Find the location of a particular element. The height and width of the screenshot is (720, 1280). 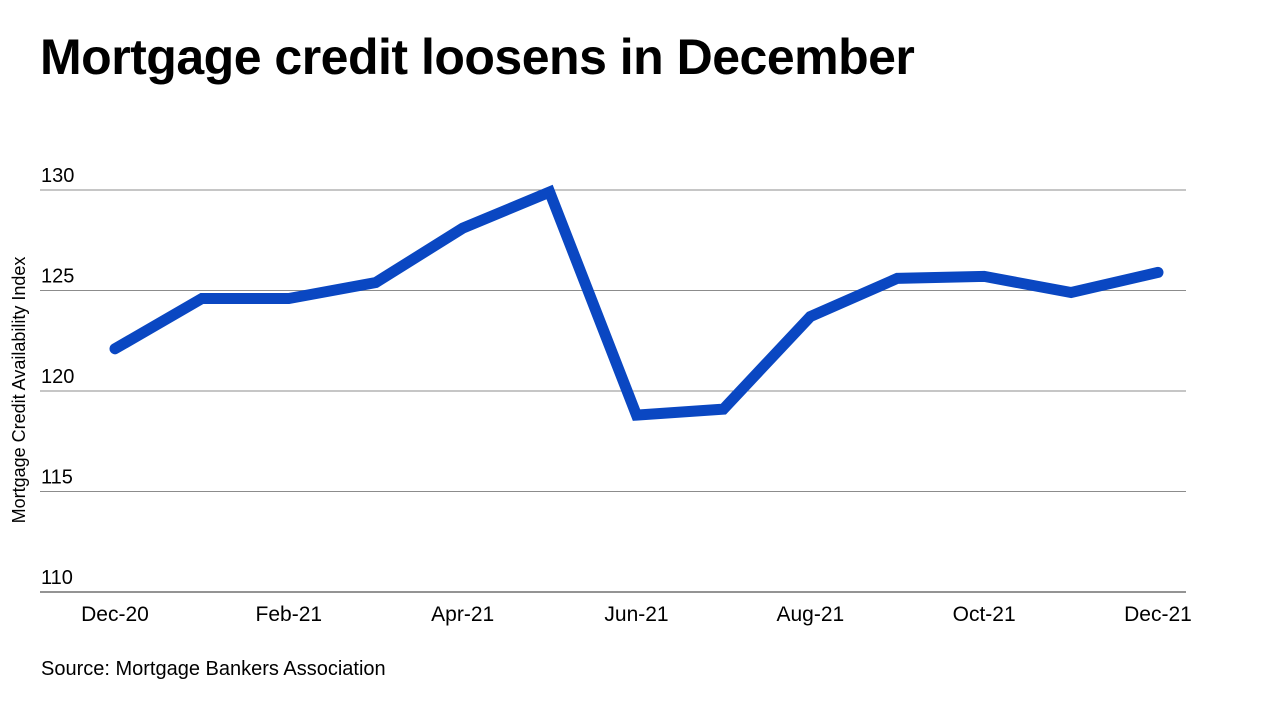

x-tick-label: Aug-21 is located at coordinates (810, 614).